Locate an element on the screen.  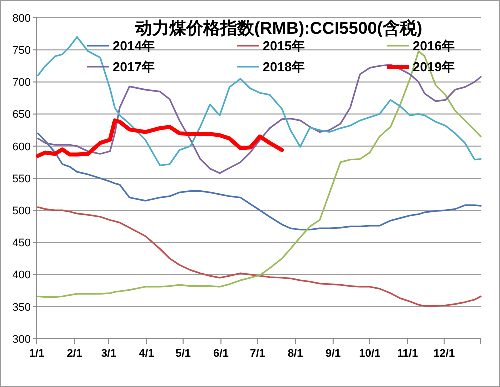
legend-label: 2018年 is located at coordinates (284, 67).